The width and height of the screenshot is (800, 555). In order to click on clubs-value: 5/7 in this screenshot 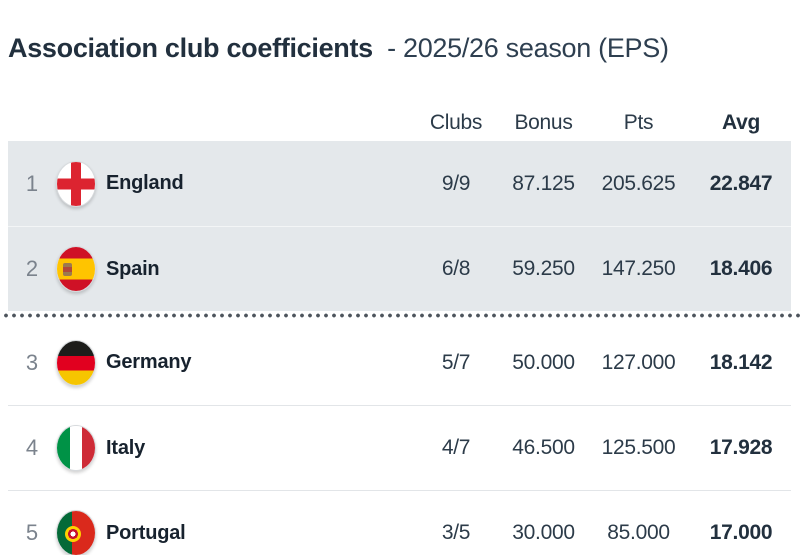, I will do `click(456, 362)`.